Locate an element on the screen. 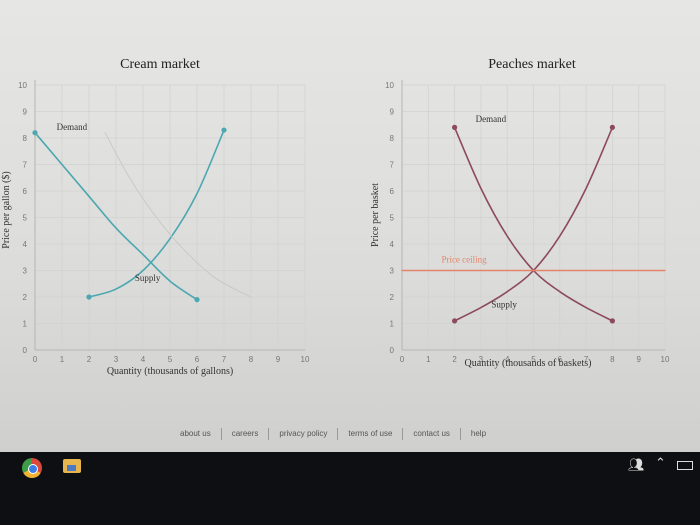  battery-icon is located at coordinates (685, 465).